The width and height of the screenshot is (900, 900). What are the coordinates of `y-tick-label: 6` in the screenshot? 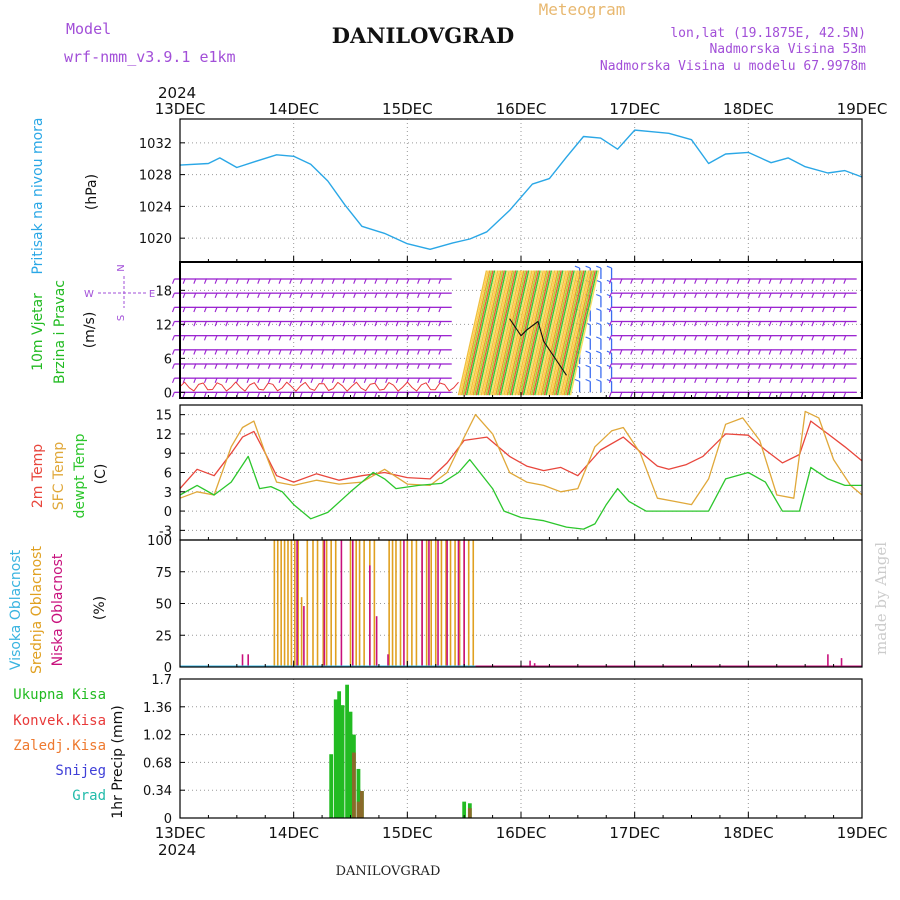 It's located at (168, 359).